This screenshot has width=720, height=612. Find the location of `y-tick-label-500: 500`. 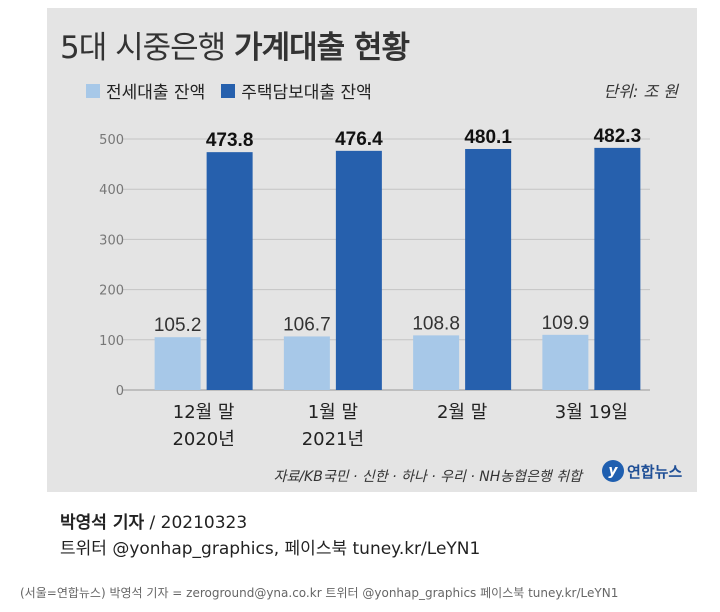

y-tick-label-500: 500 is located at coordinates (111, 140).